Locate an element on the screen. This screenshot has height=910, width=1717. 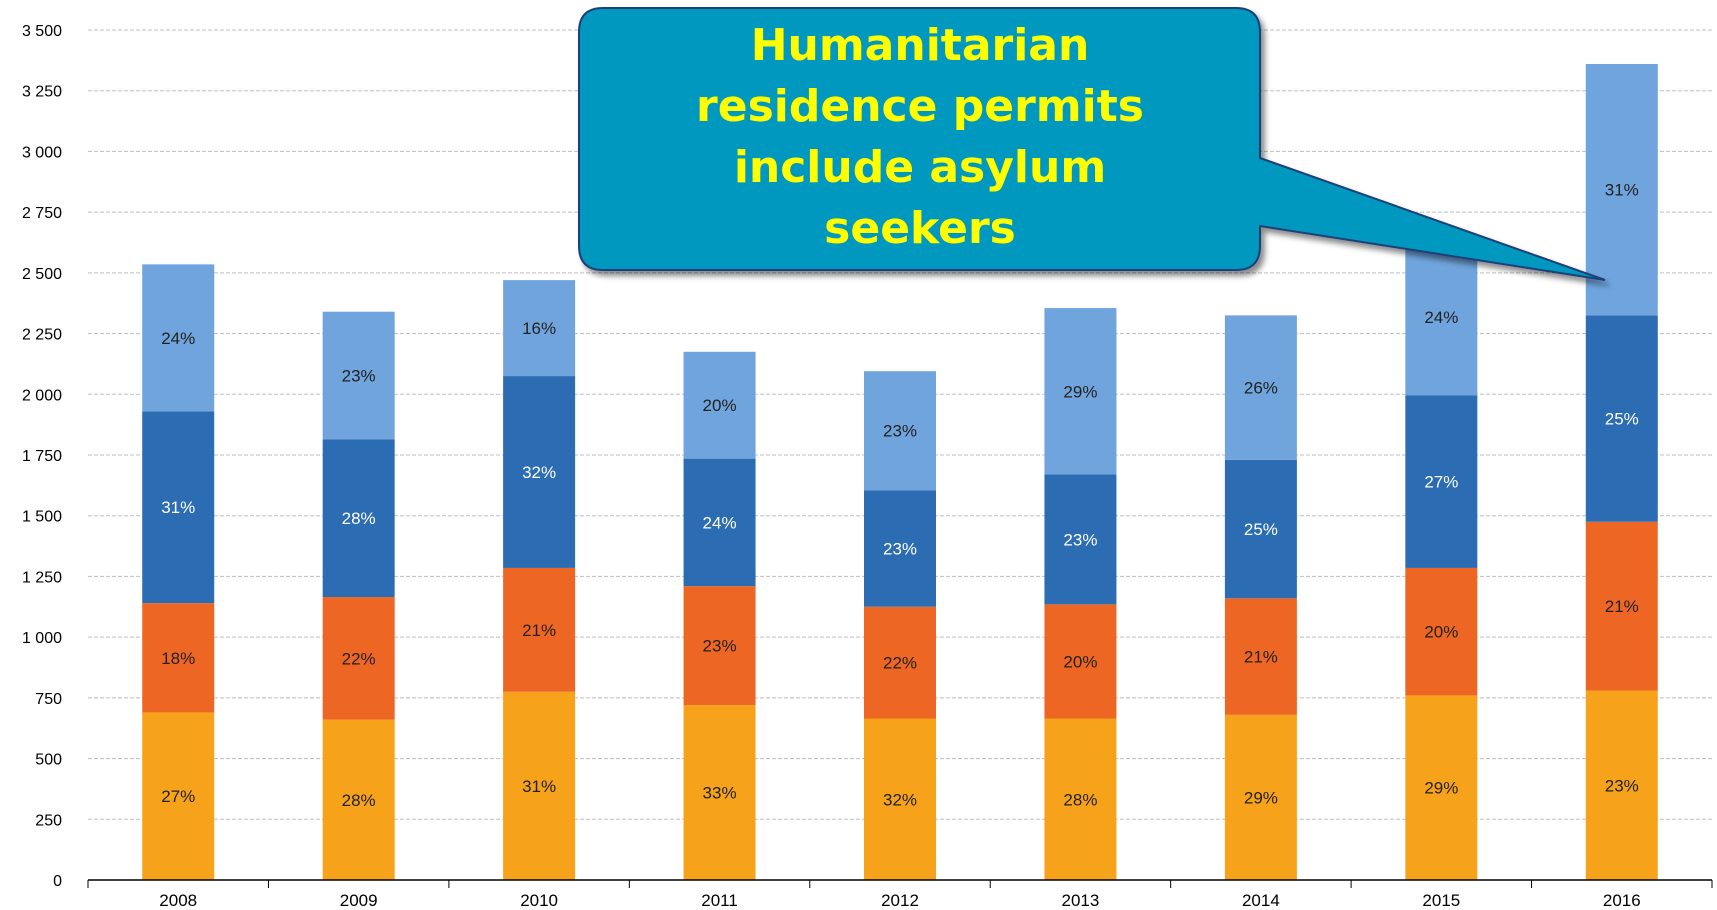
y-tick-label: 2 750 is located at coordinates (42, 213).